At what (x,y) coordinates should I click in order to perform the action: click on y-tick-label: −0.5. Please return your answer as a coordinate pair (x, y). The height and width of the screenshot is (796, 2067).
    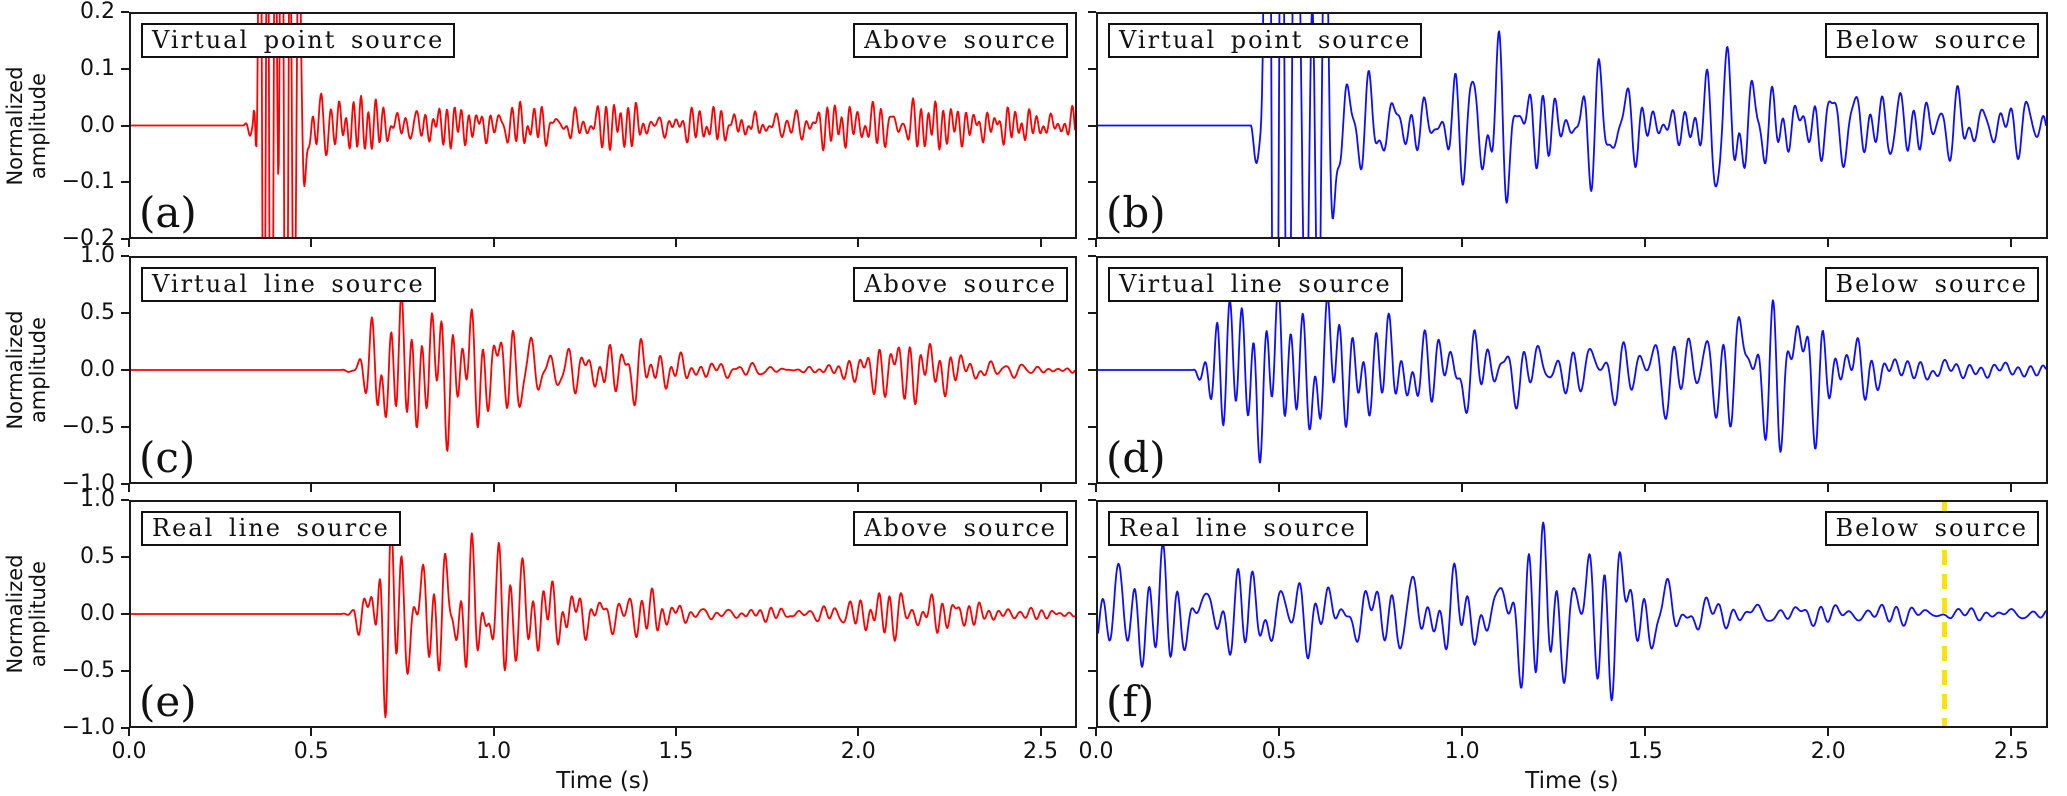
    Looking at the image, I should click on (88, 426).